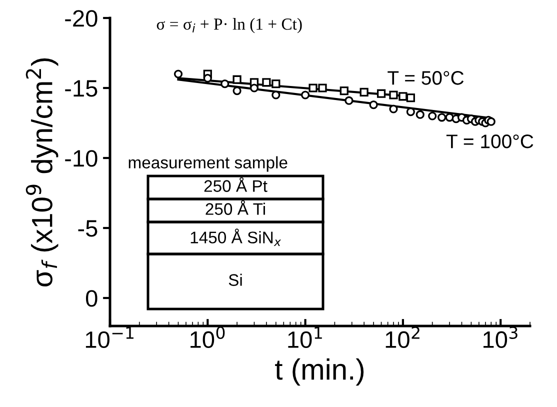 This screenshot has width=557, height=407. What do you see at coordinates (92, 298) in the screenshot?
I see `y-tick-label: 0` at bounding box center [92, 298].